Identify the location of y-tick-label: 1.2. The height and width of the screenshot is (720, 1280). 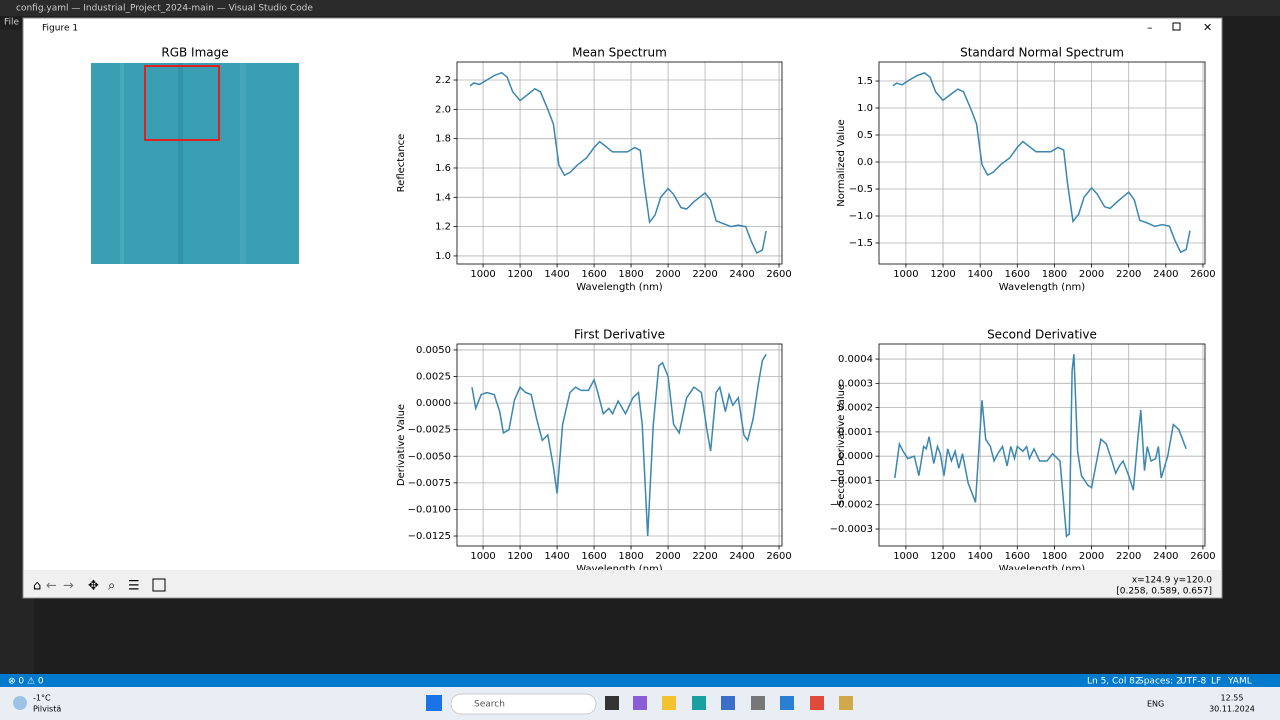
(443, 227).